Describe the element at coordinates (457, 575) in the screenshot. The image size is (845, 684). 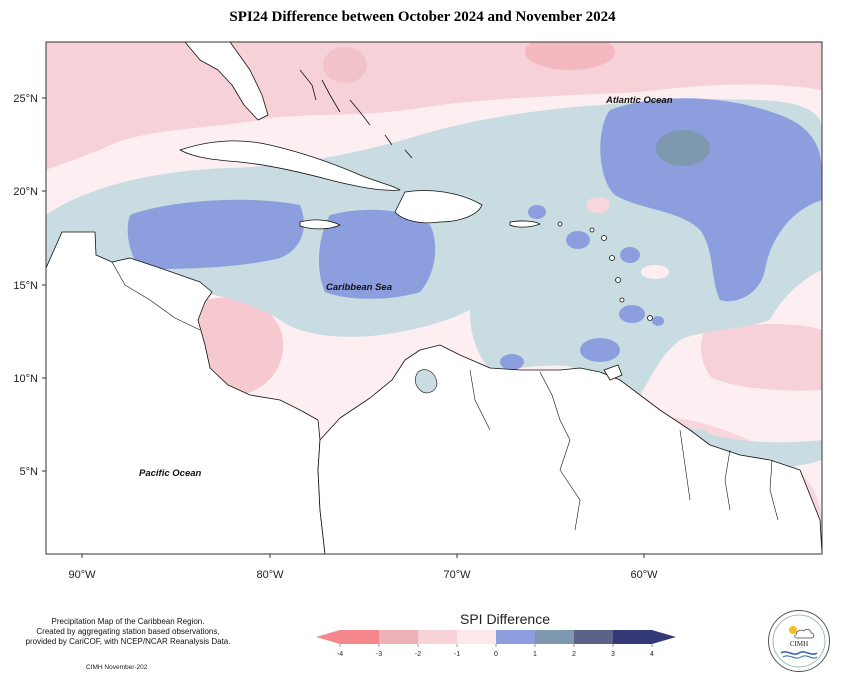
I see `lon-label-70w: 70°W` at that location.